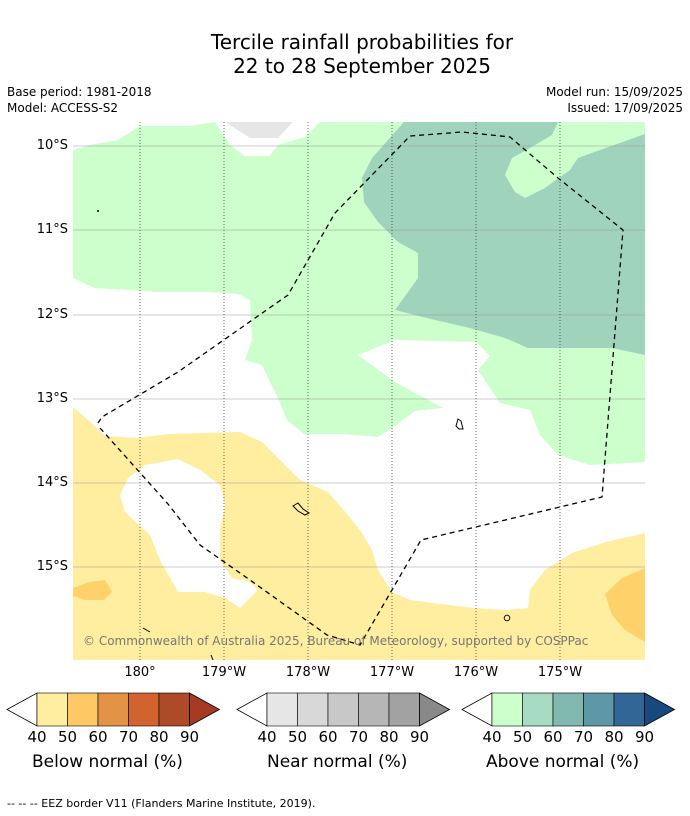 The image size is (690, 816). Describe the element at coordinates (459, 424) in the screenshot. I see `island-east` at that location.